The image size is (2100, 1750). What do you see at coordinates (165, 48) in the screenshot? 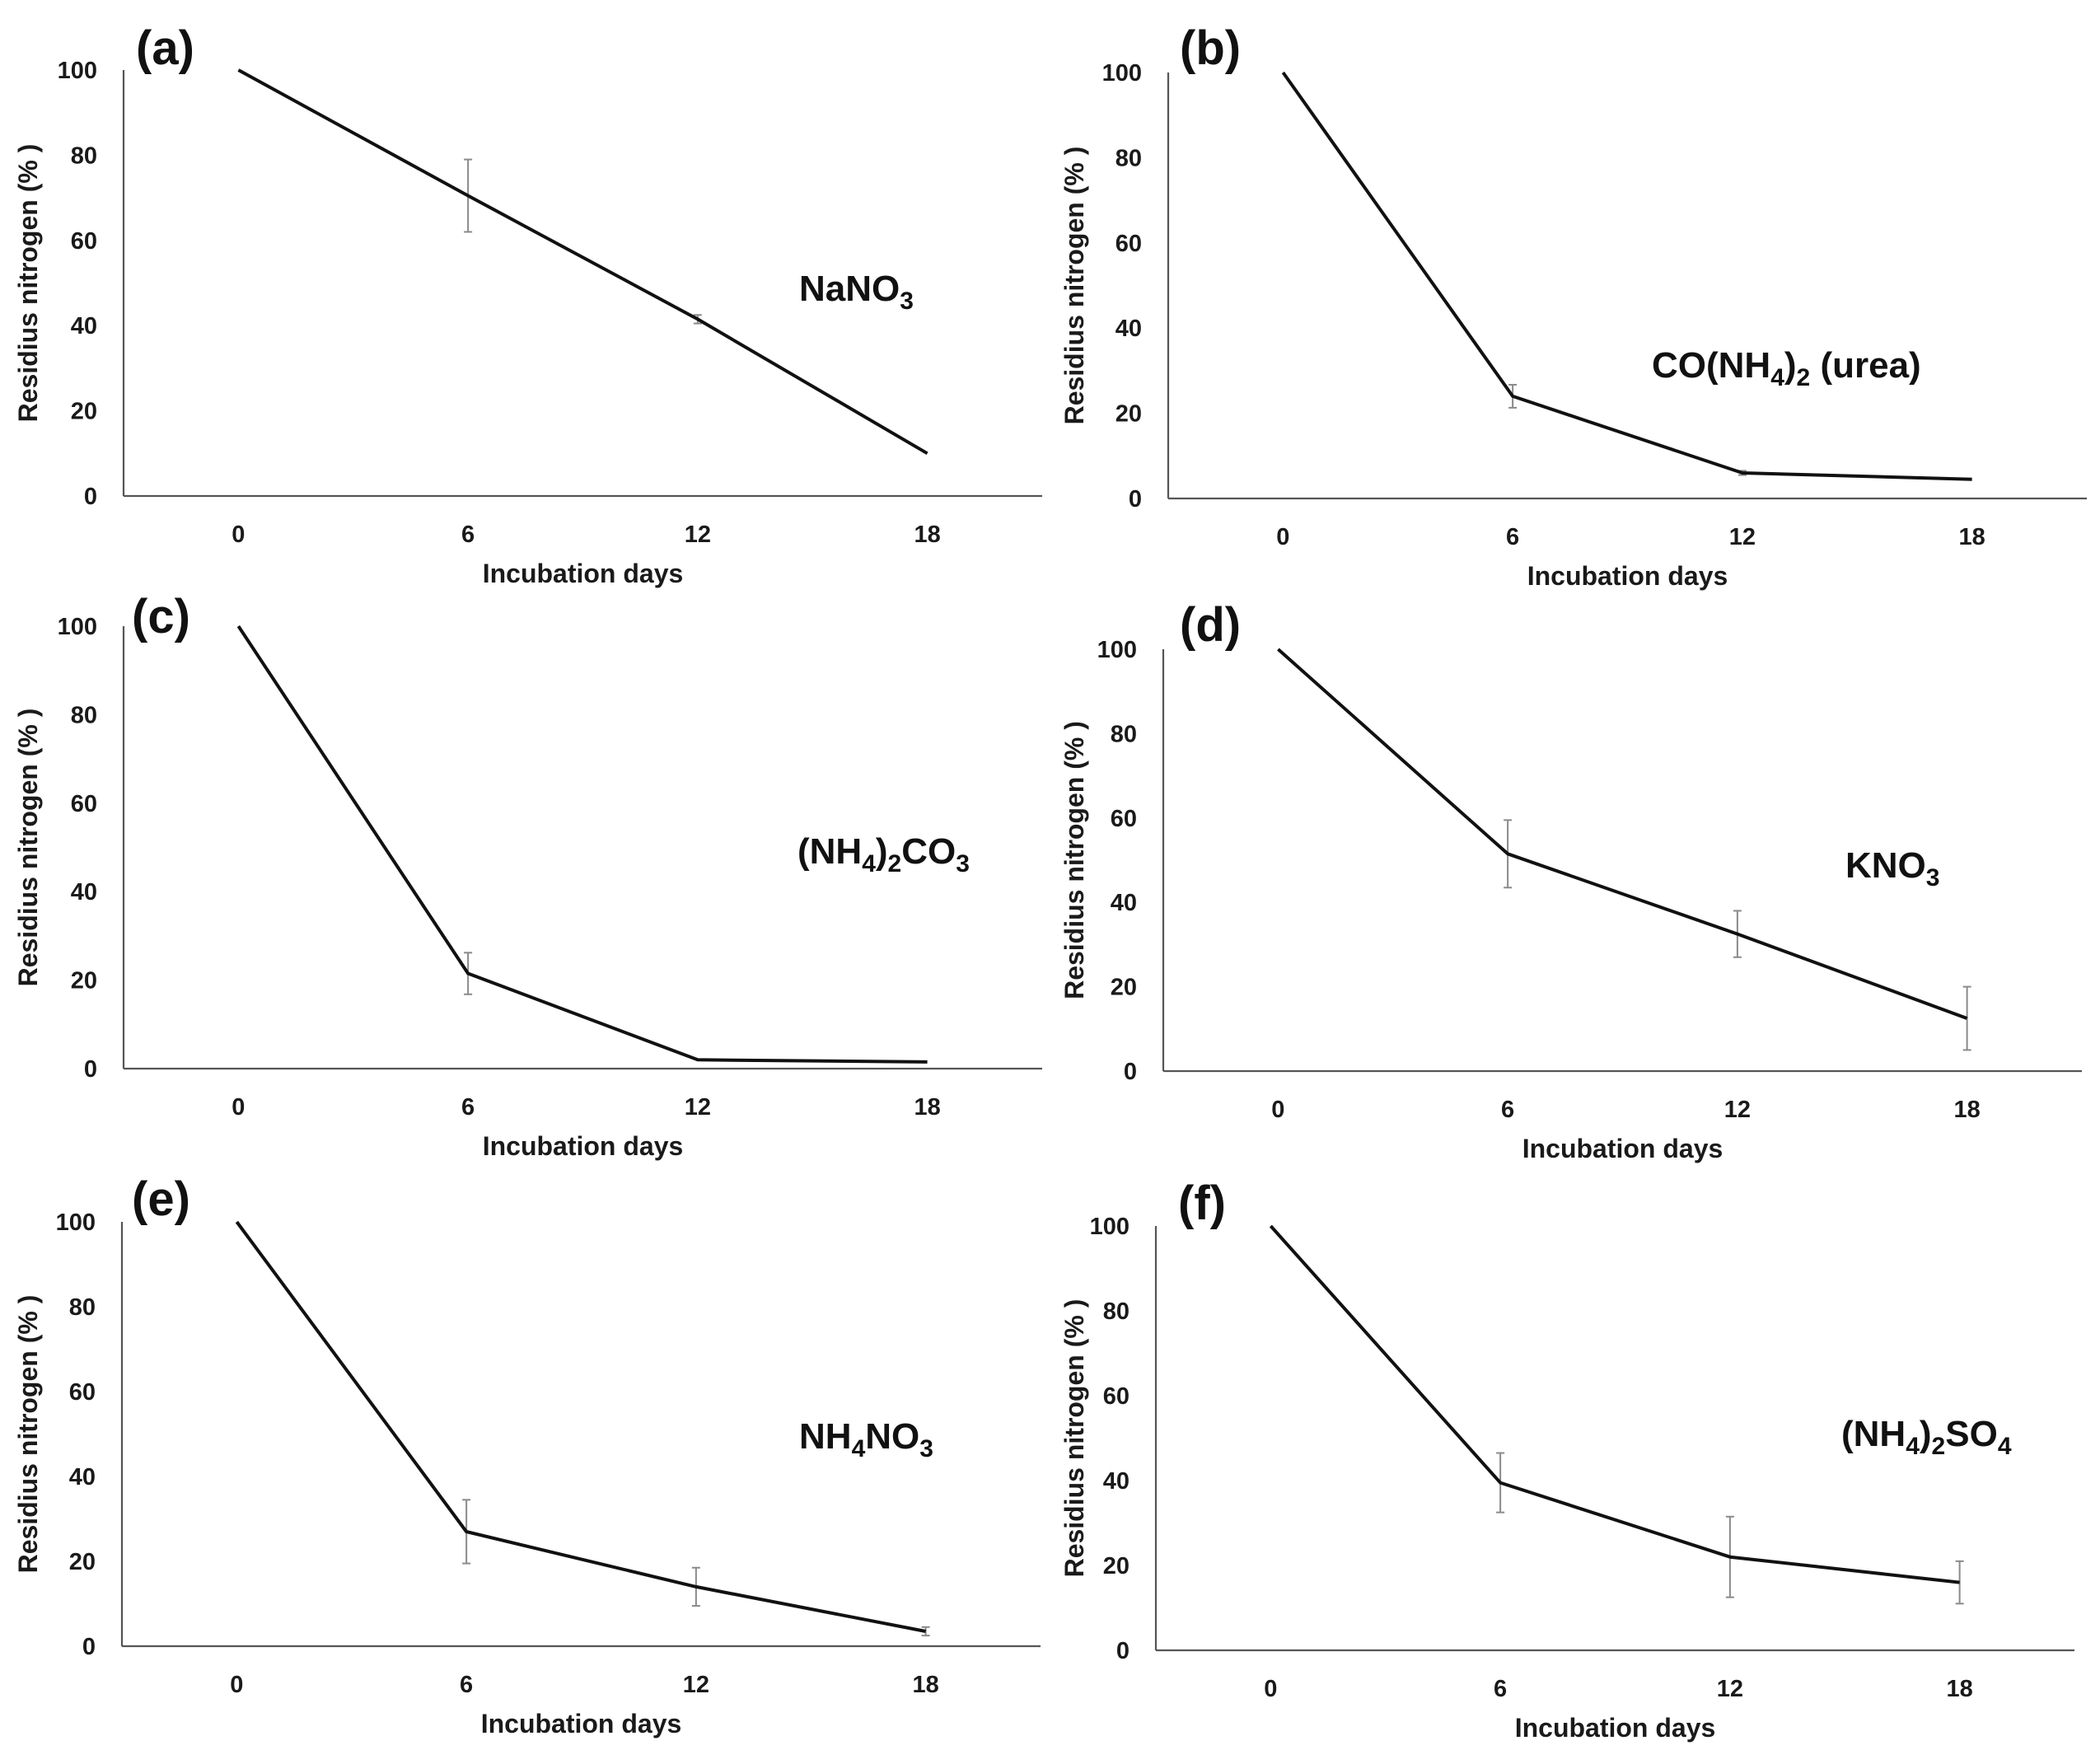
I see `panel-a-label: (a)` at bounding box center [165, 48].